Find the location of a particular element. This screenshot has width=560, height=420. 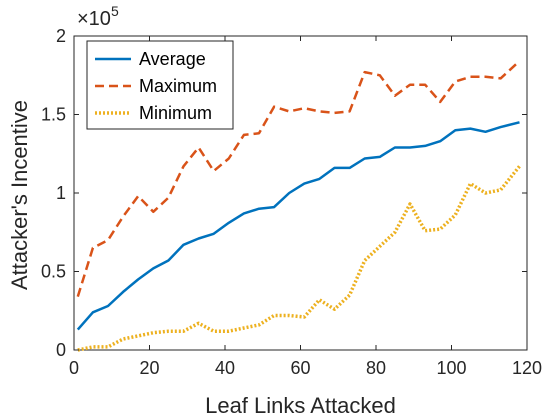

y-axis-multiplier: ×10⁵ is located at coordinates (98, 16).